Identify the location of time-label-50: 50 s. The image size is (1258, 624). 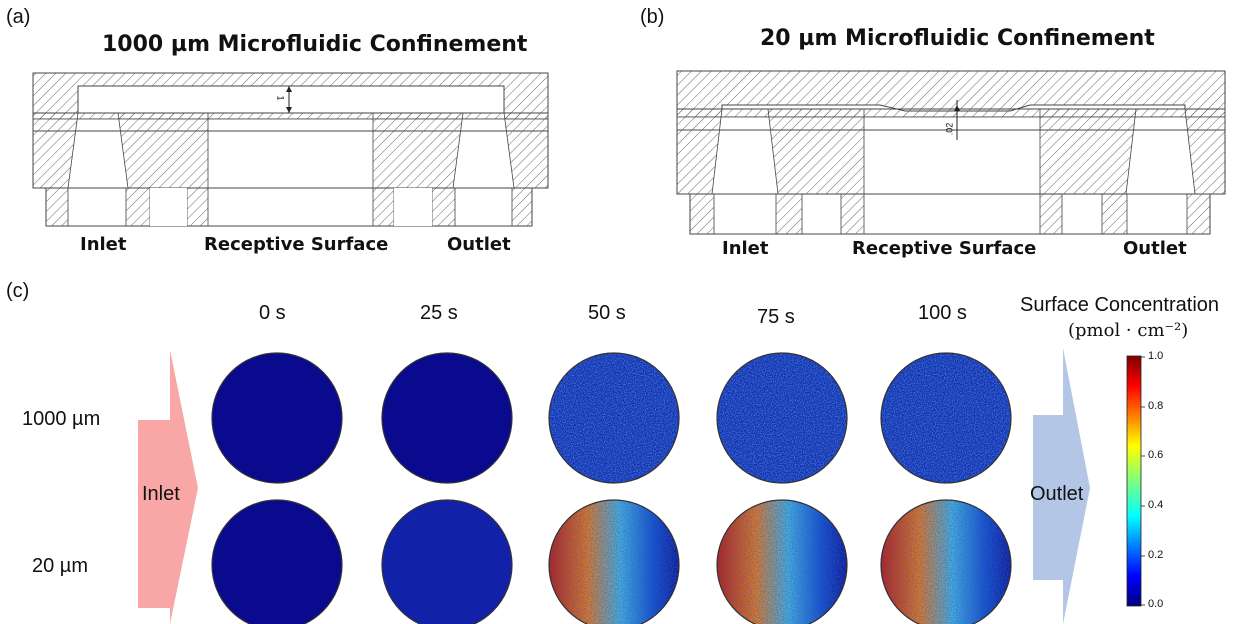
(607, 313).